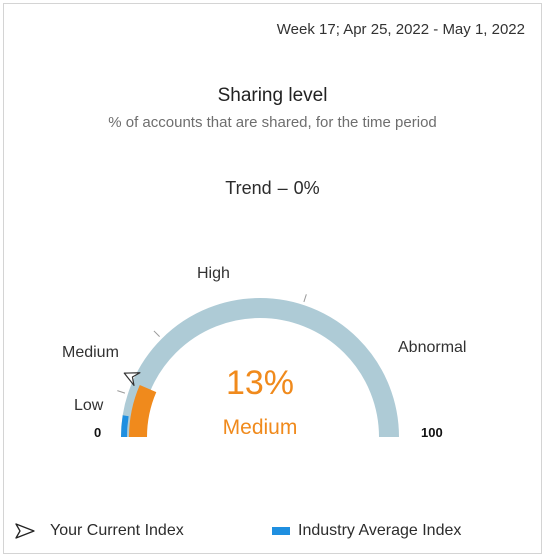 Image resolution: width=545 pixels, height=557 pixels. I want to click on current-level-label: Medium, so click(260, 427).